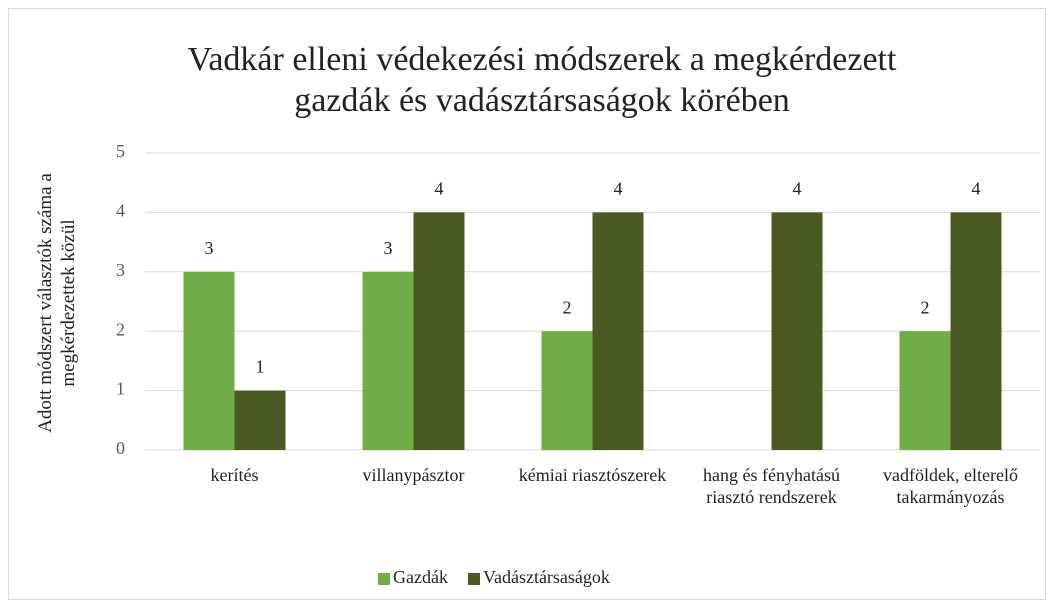 Image resolution: width=1056 pixels, height=610 pixels. I want to click on y-tick-label: 5, so click(120, 151).